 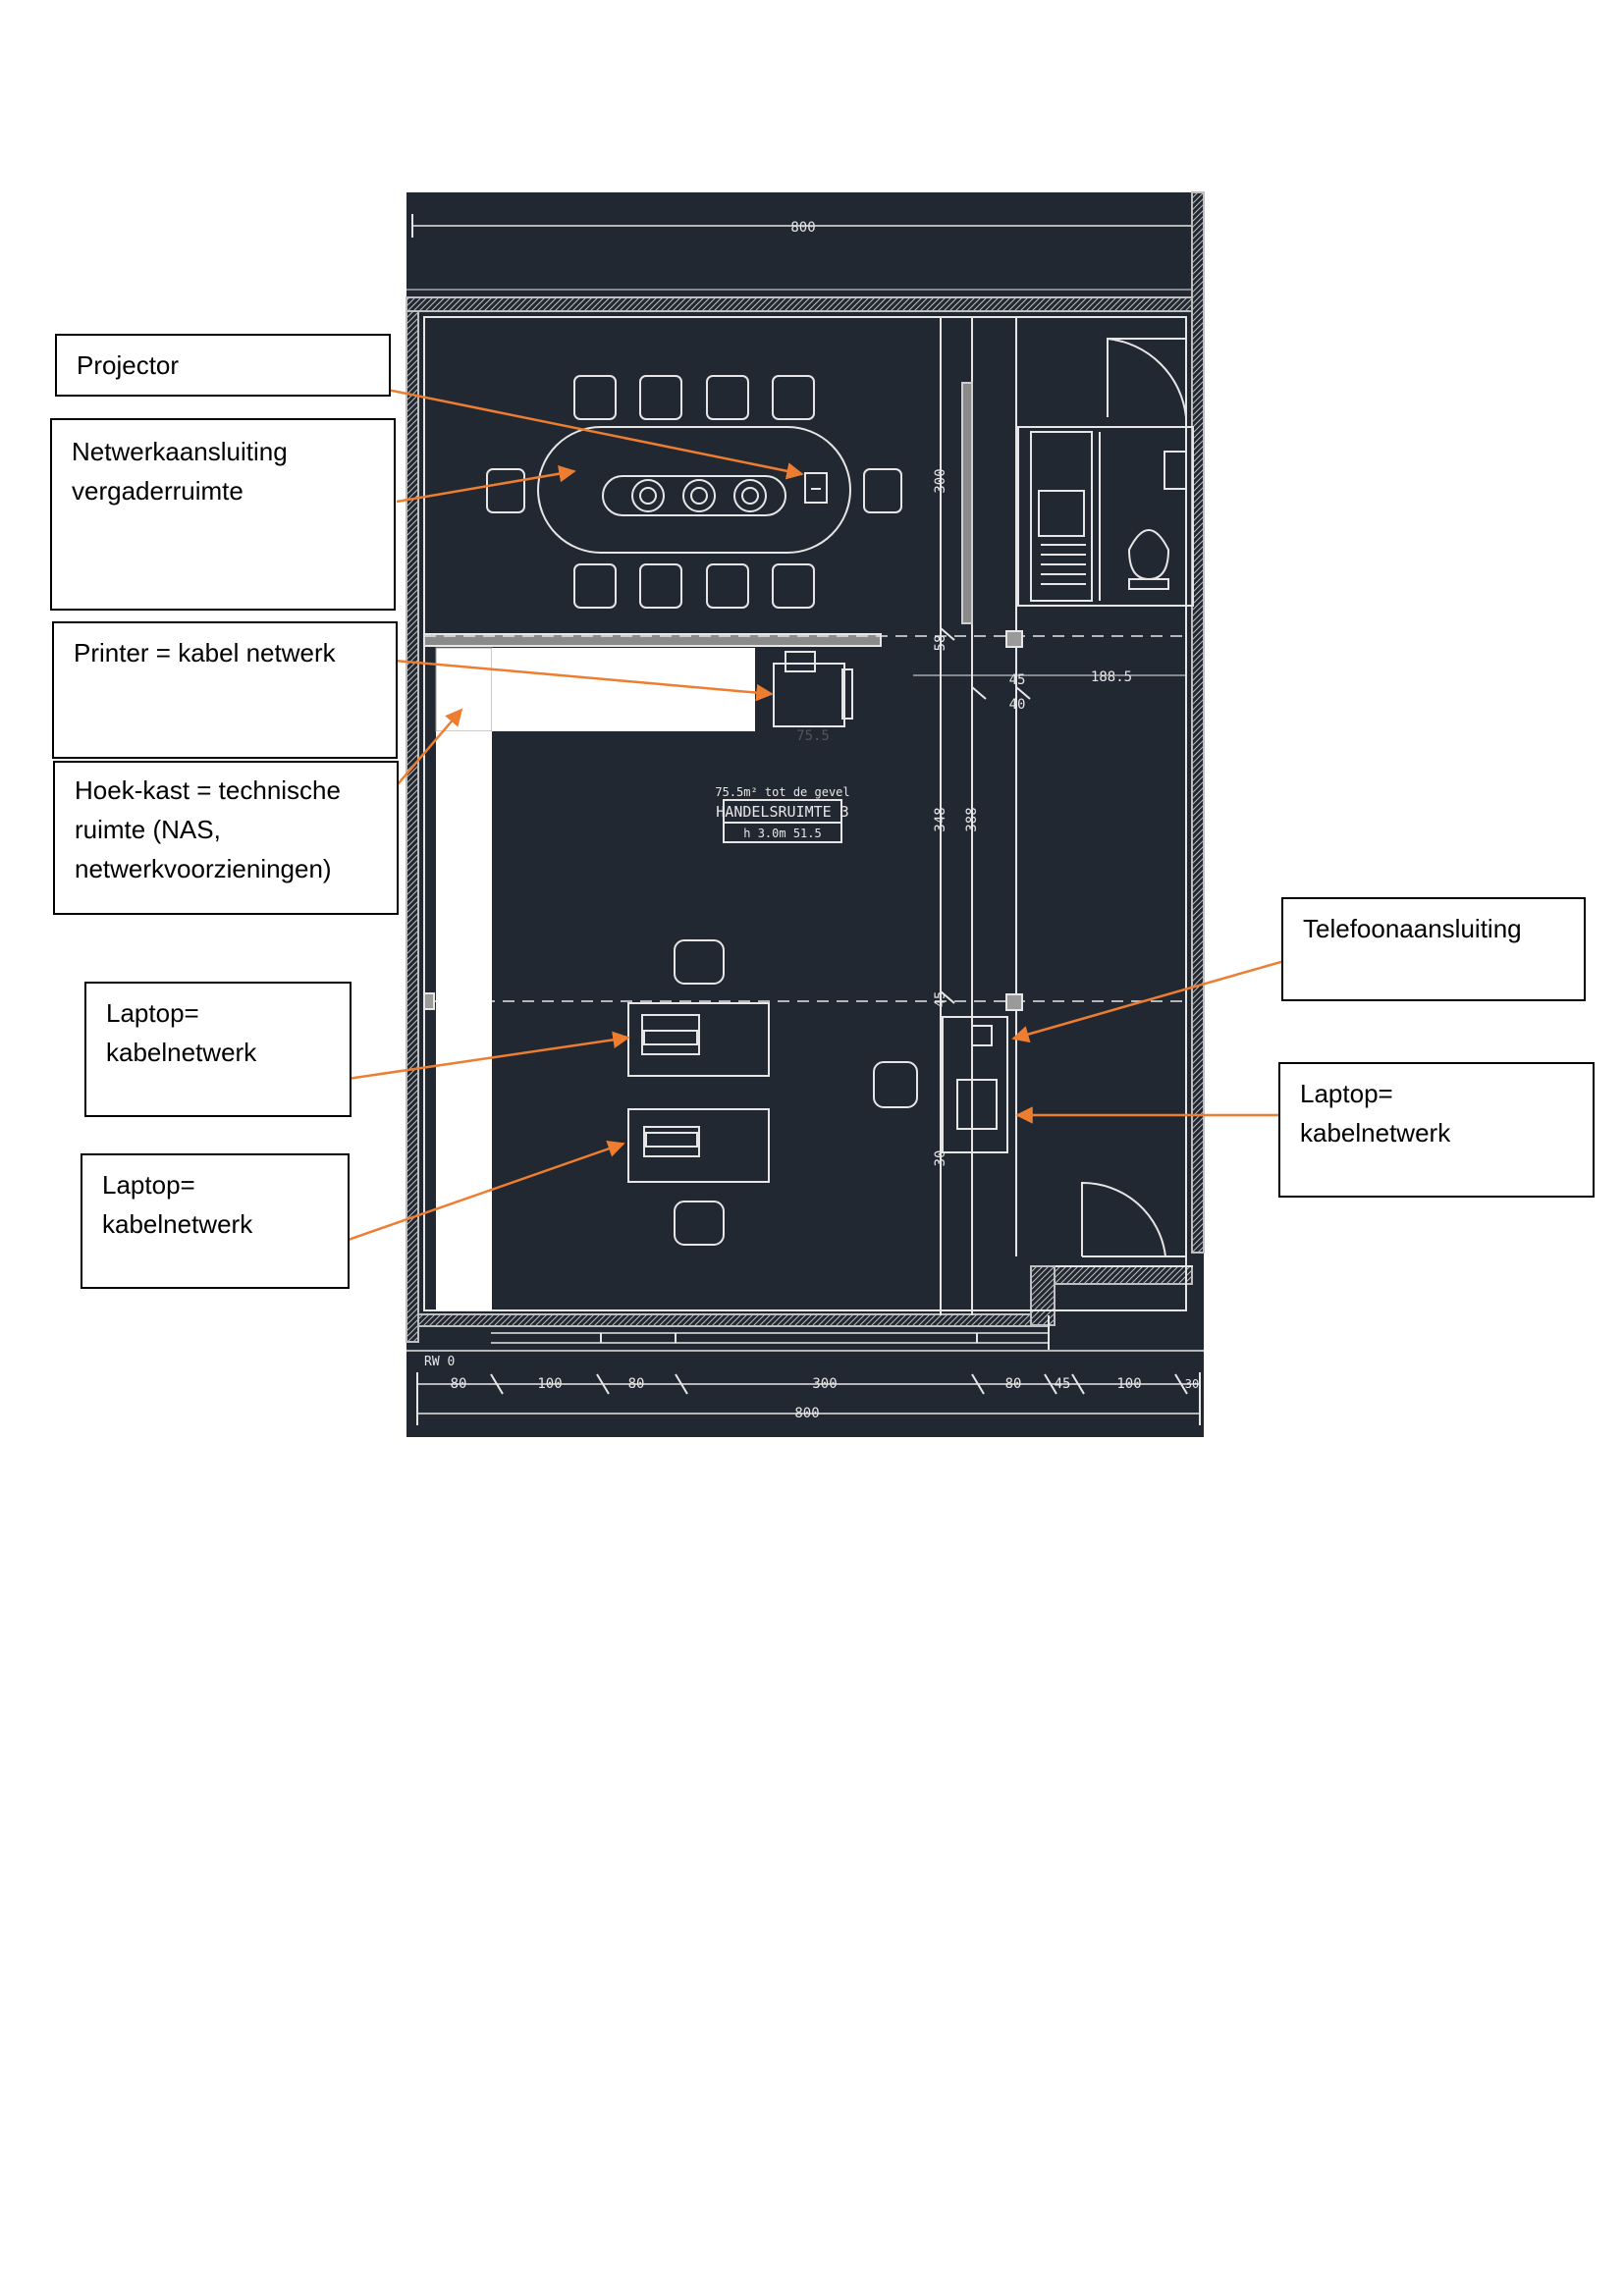 What do you see at coordinates (809, 695) in the screenshot?
I see `printer-device` at bounding box center [809, 695].